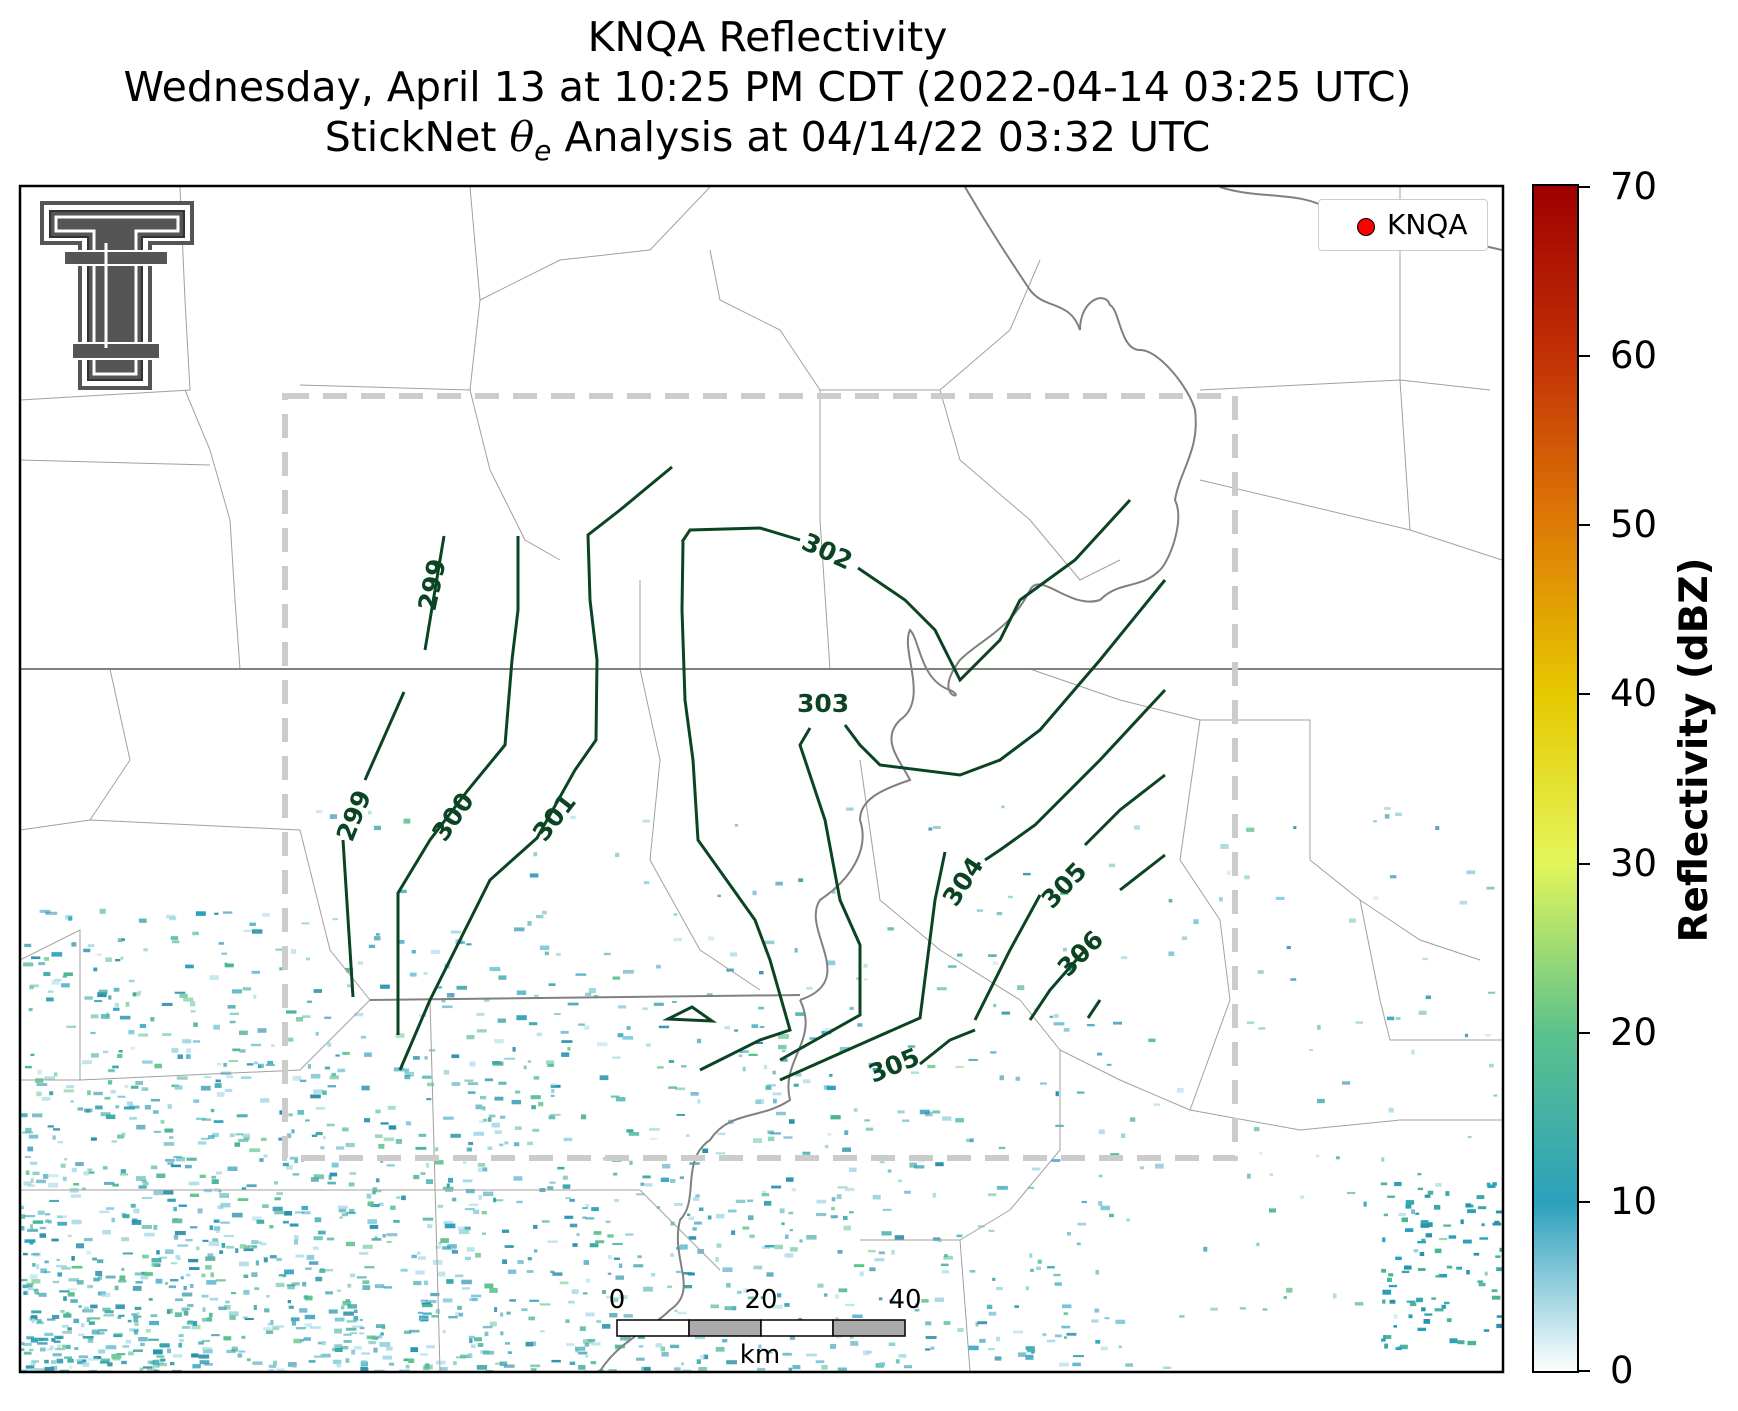  I want to click on contour-299-north, so click(434, 593).